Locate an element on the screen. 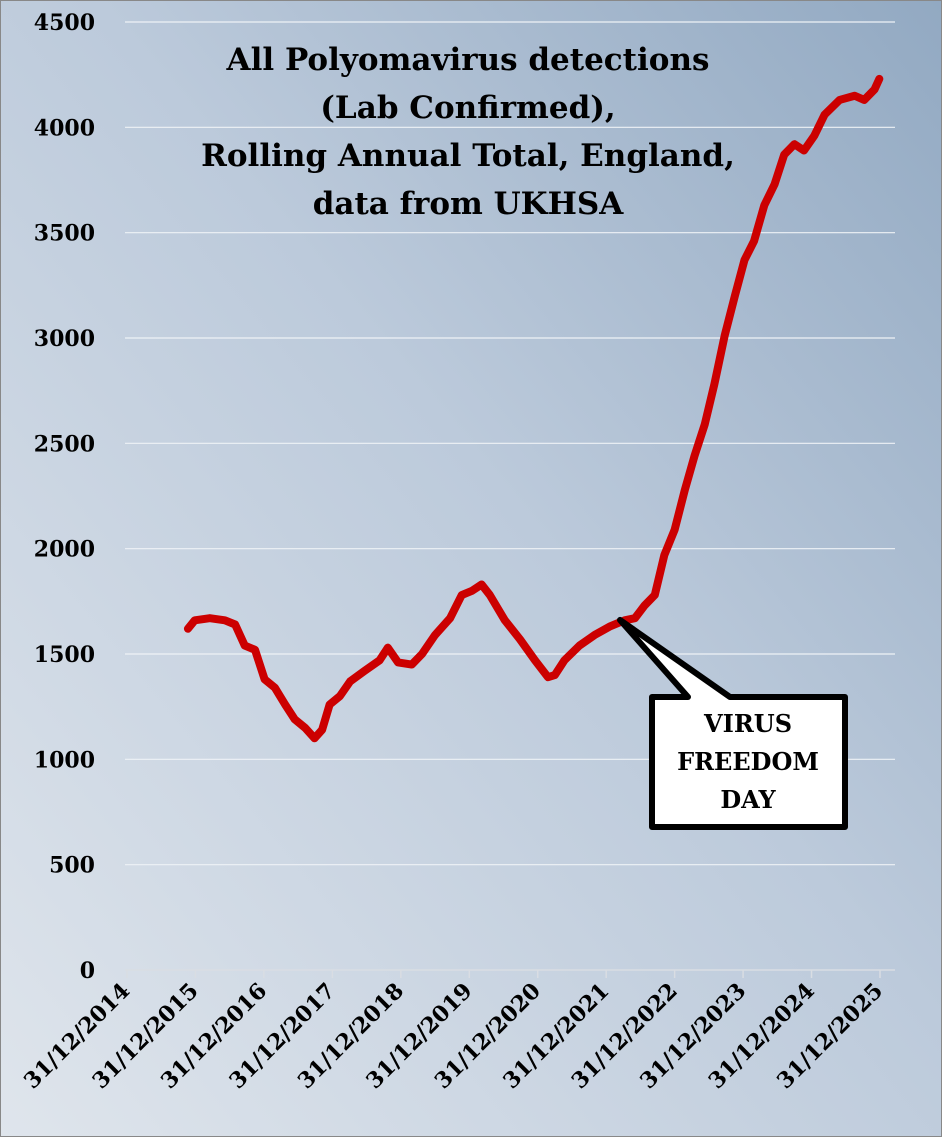 The width and height of the screenshot is (942, 1137). y-tick-label: 2500 is located at coordinates (64, 444).